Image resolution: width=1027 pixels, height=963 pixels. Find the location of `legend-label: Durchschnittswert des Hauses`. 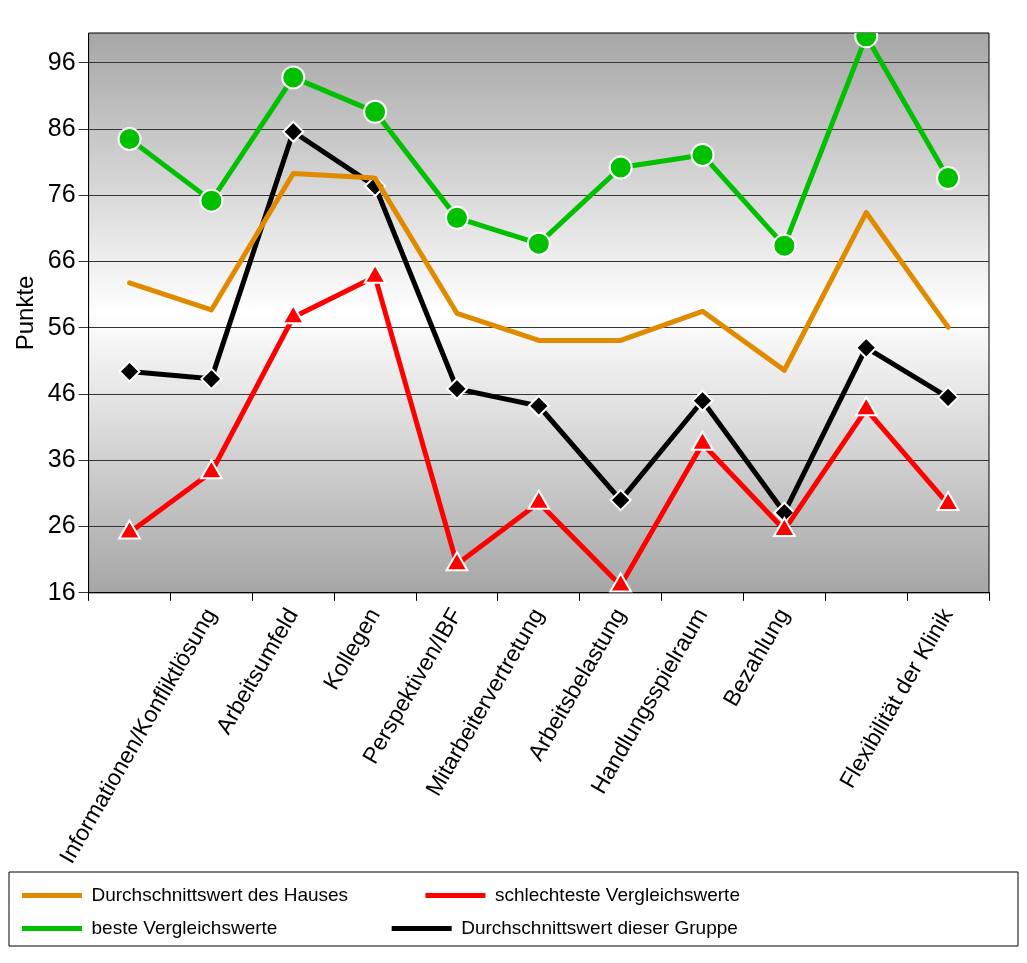

legend-label: Durchschnittswert des Hauses is located at coordinates (251, 894).